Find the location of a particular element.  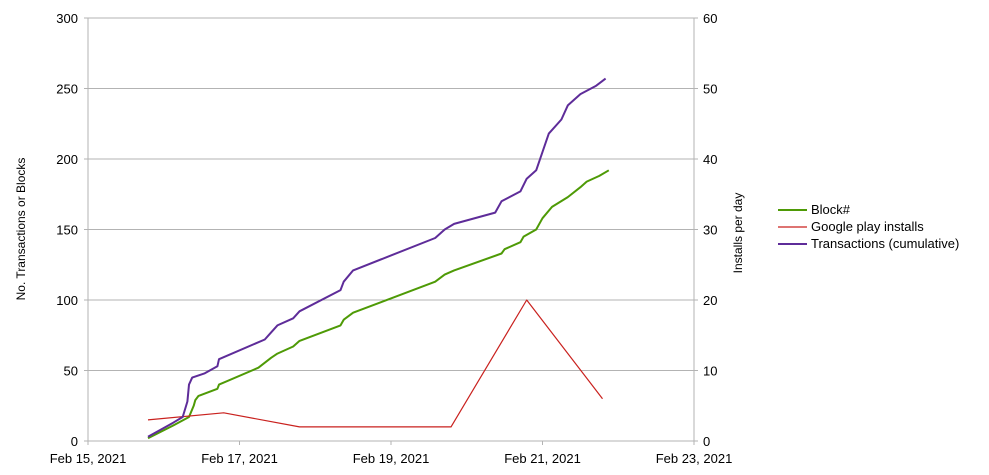

y2-tick-label: 40 is located at coordinates (710, 159).